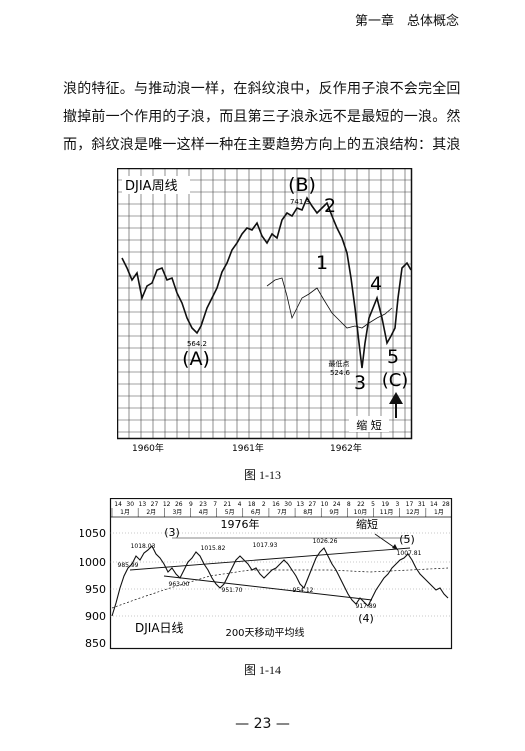 This screenshot has height=751, width=525. What do you see at coordinates (93, 533) in the screenshot?
I see `y-tick-label: 1050` at bounding box center [93, 533].